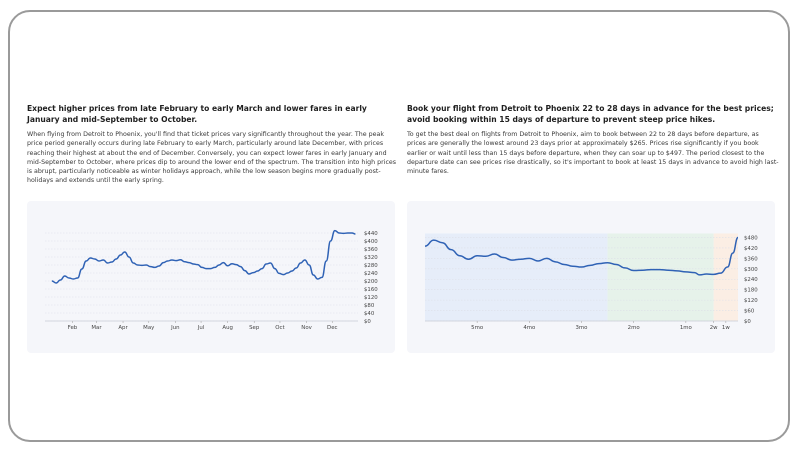 This screenshot has width=800, height=455. I want to click on x-tick-label: Jul, so click(201, 328).